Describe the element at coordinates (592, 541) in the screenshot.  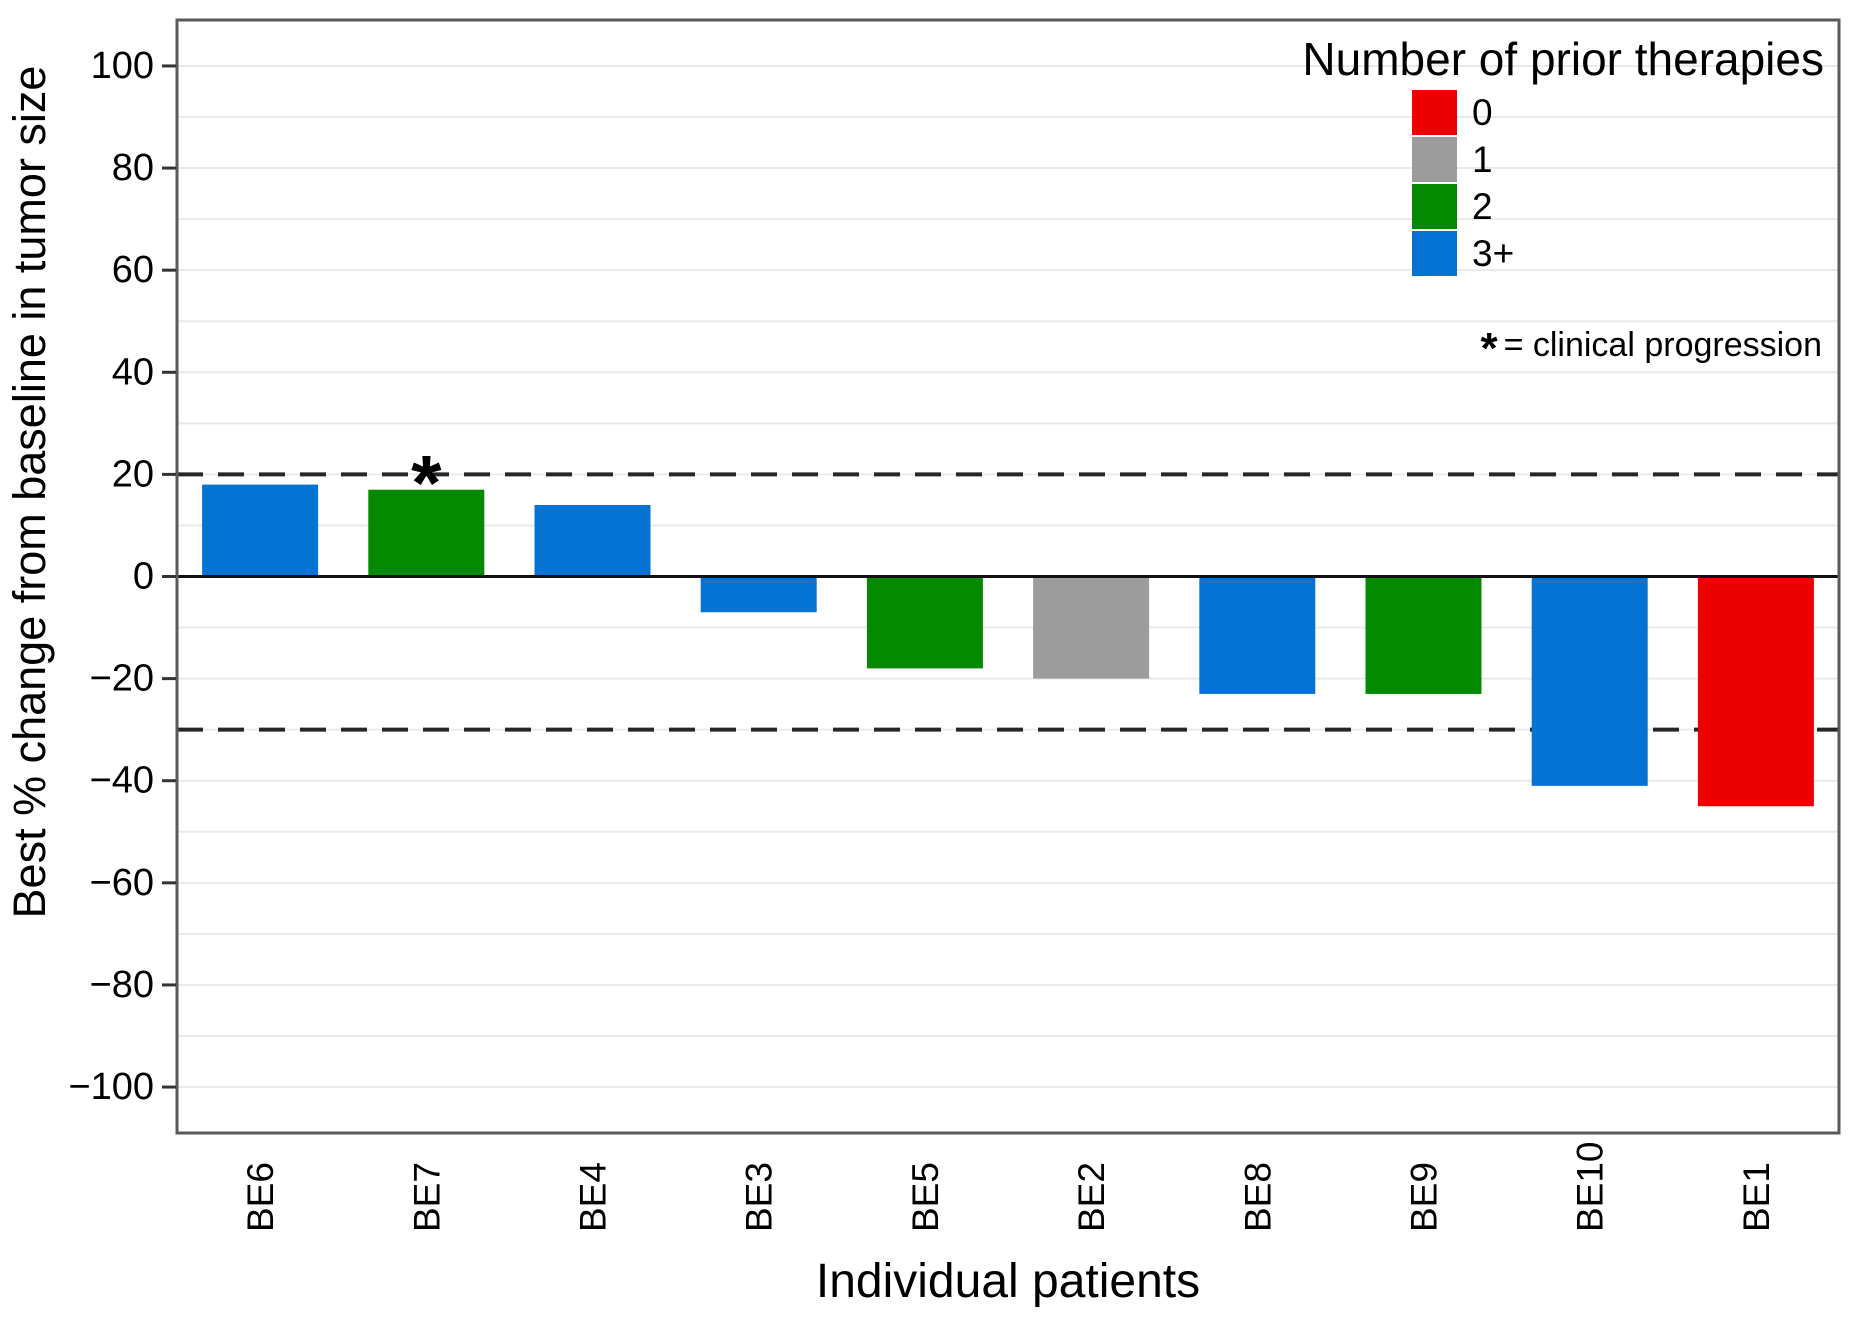
I see `bar-BE4` at that location.